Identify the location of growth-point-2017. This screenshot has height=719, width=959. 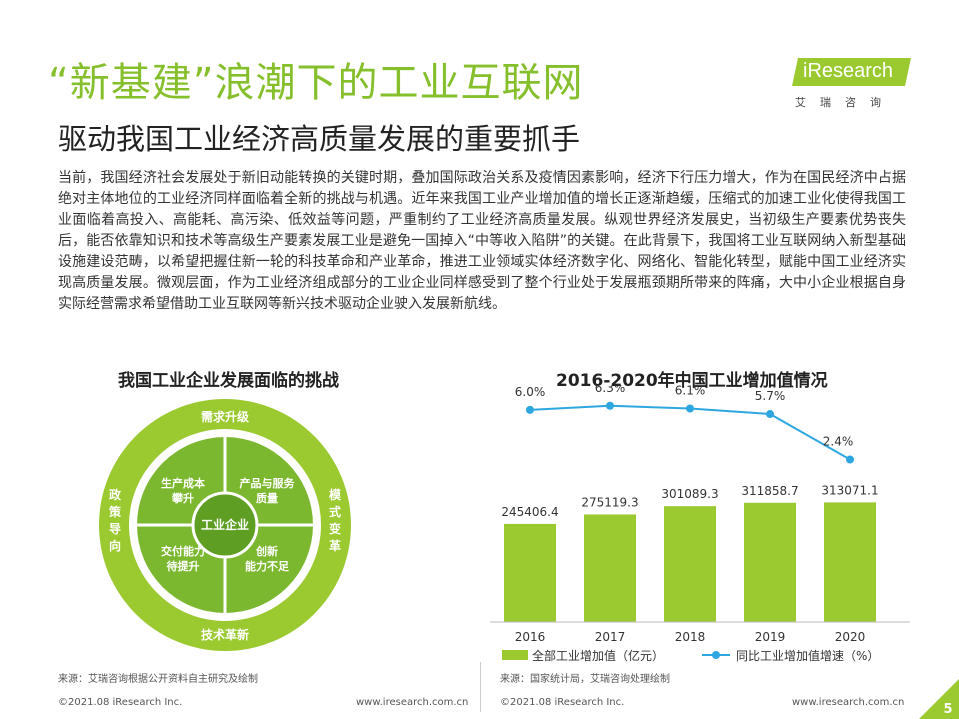
(610, 405).